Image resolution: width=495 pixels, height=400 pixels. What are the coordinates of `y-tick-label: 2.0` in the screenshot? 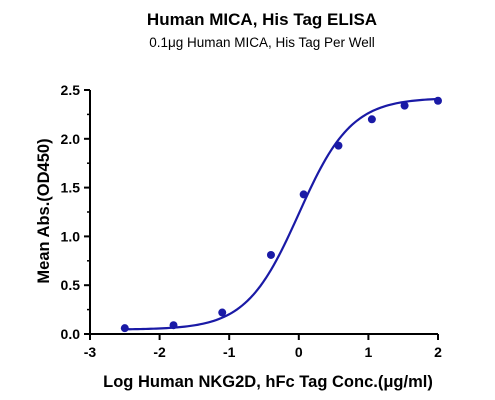 It's located at (71, 139).